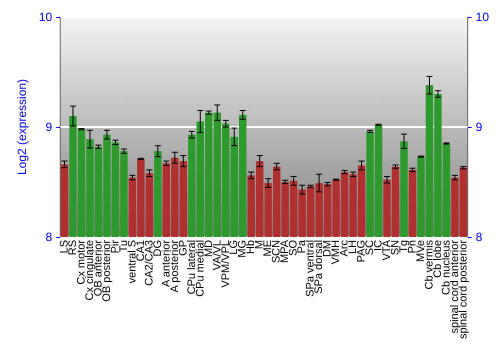 The height and width of the screenshot is (350, 500). I want to click on y-tick-label: 9, so click(49, 127).